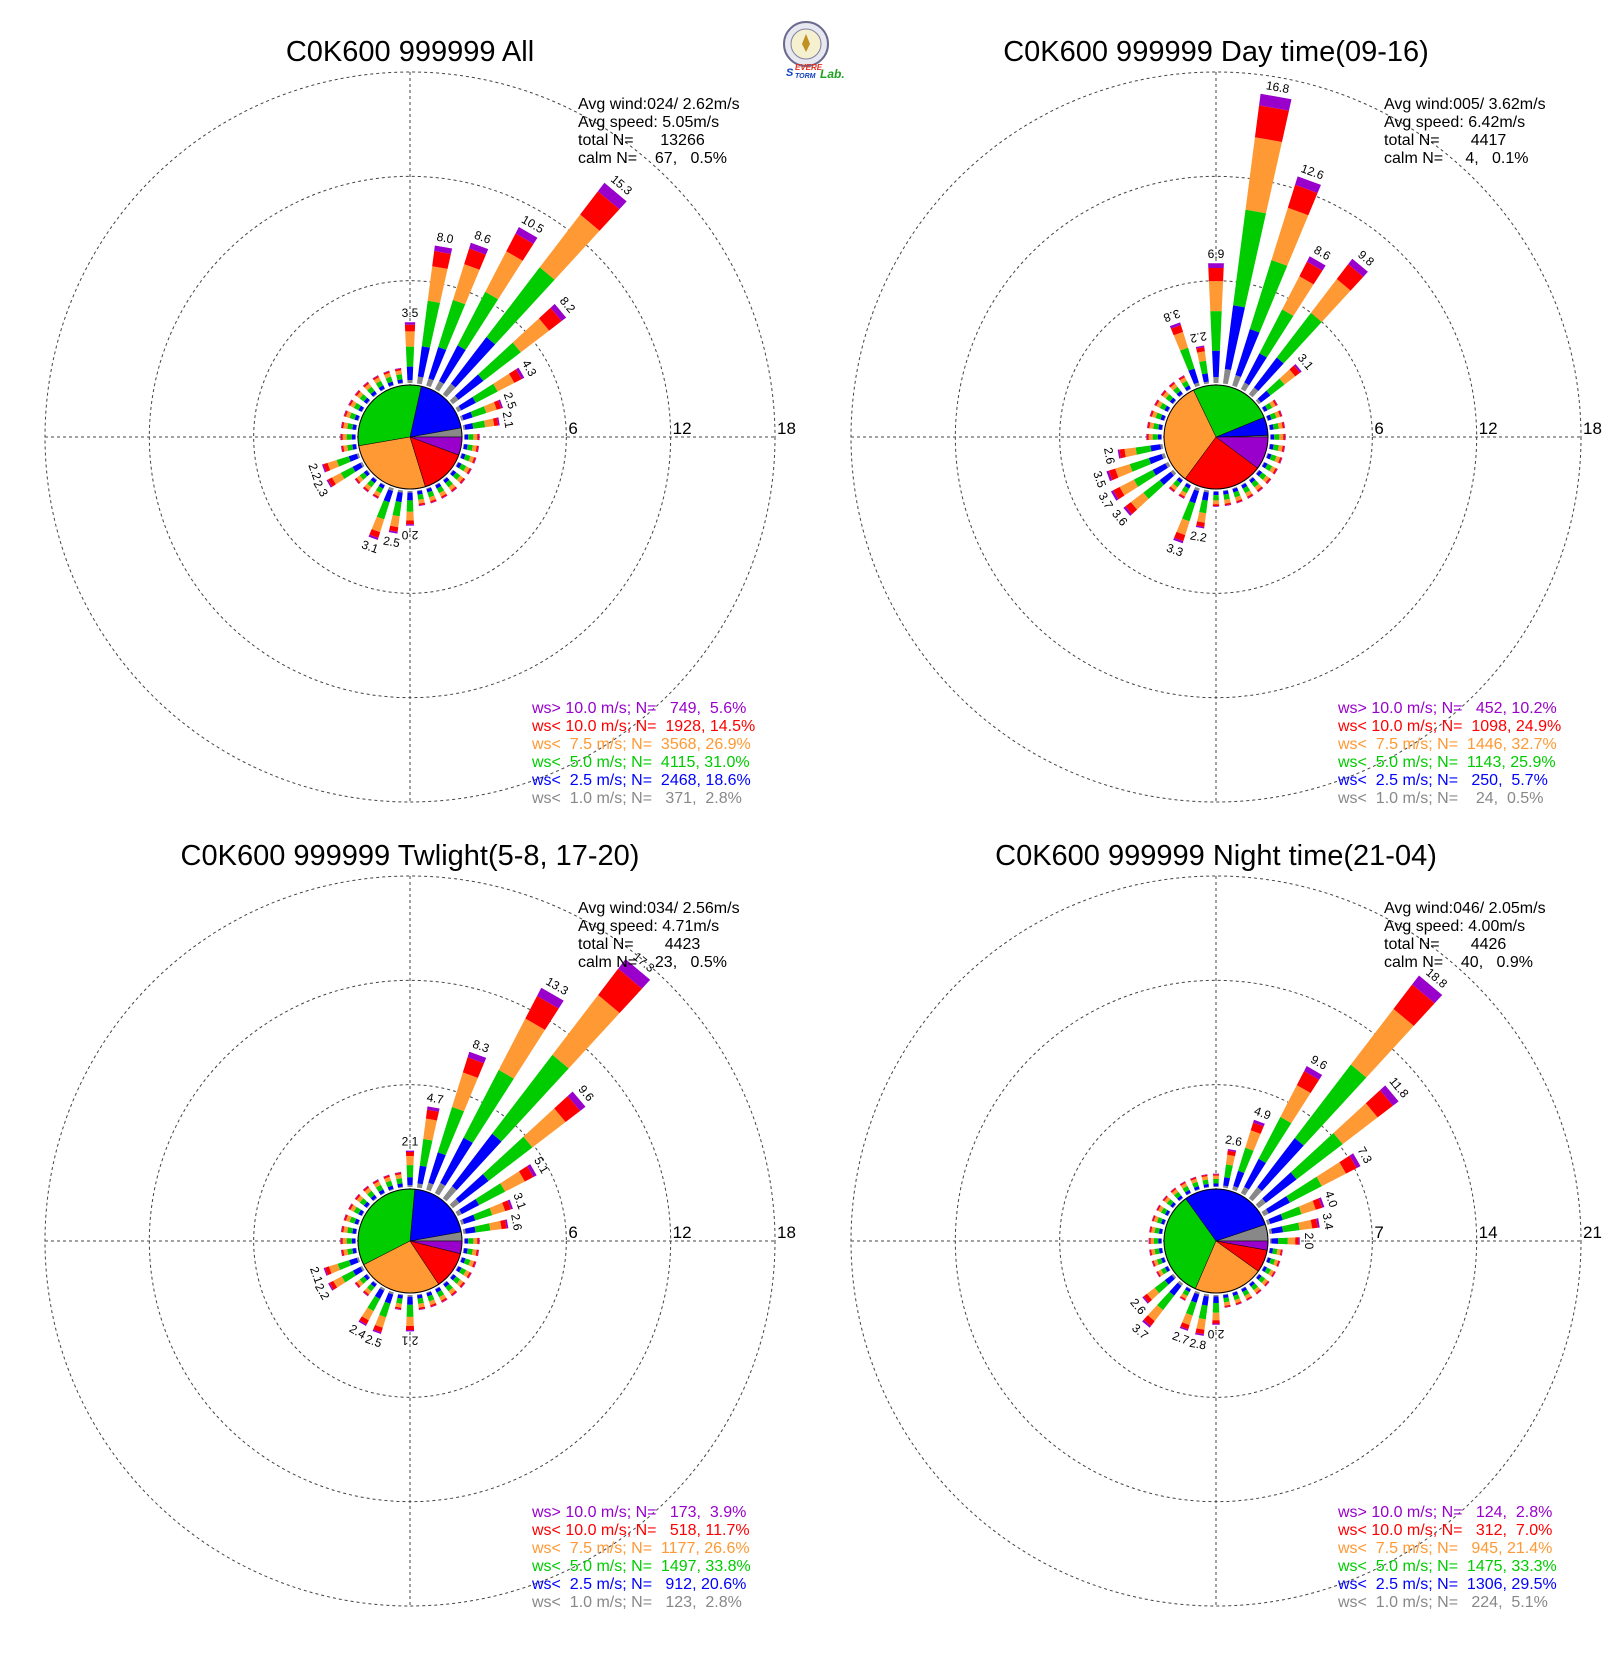  Describe the element at coordinates (316, 1275) in the screenshot. I see `petal-label: 2.1` at that location.